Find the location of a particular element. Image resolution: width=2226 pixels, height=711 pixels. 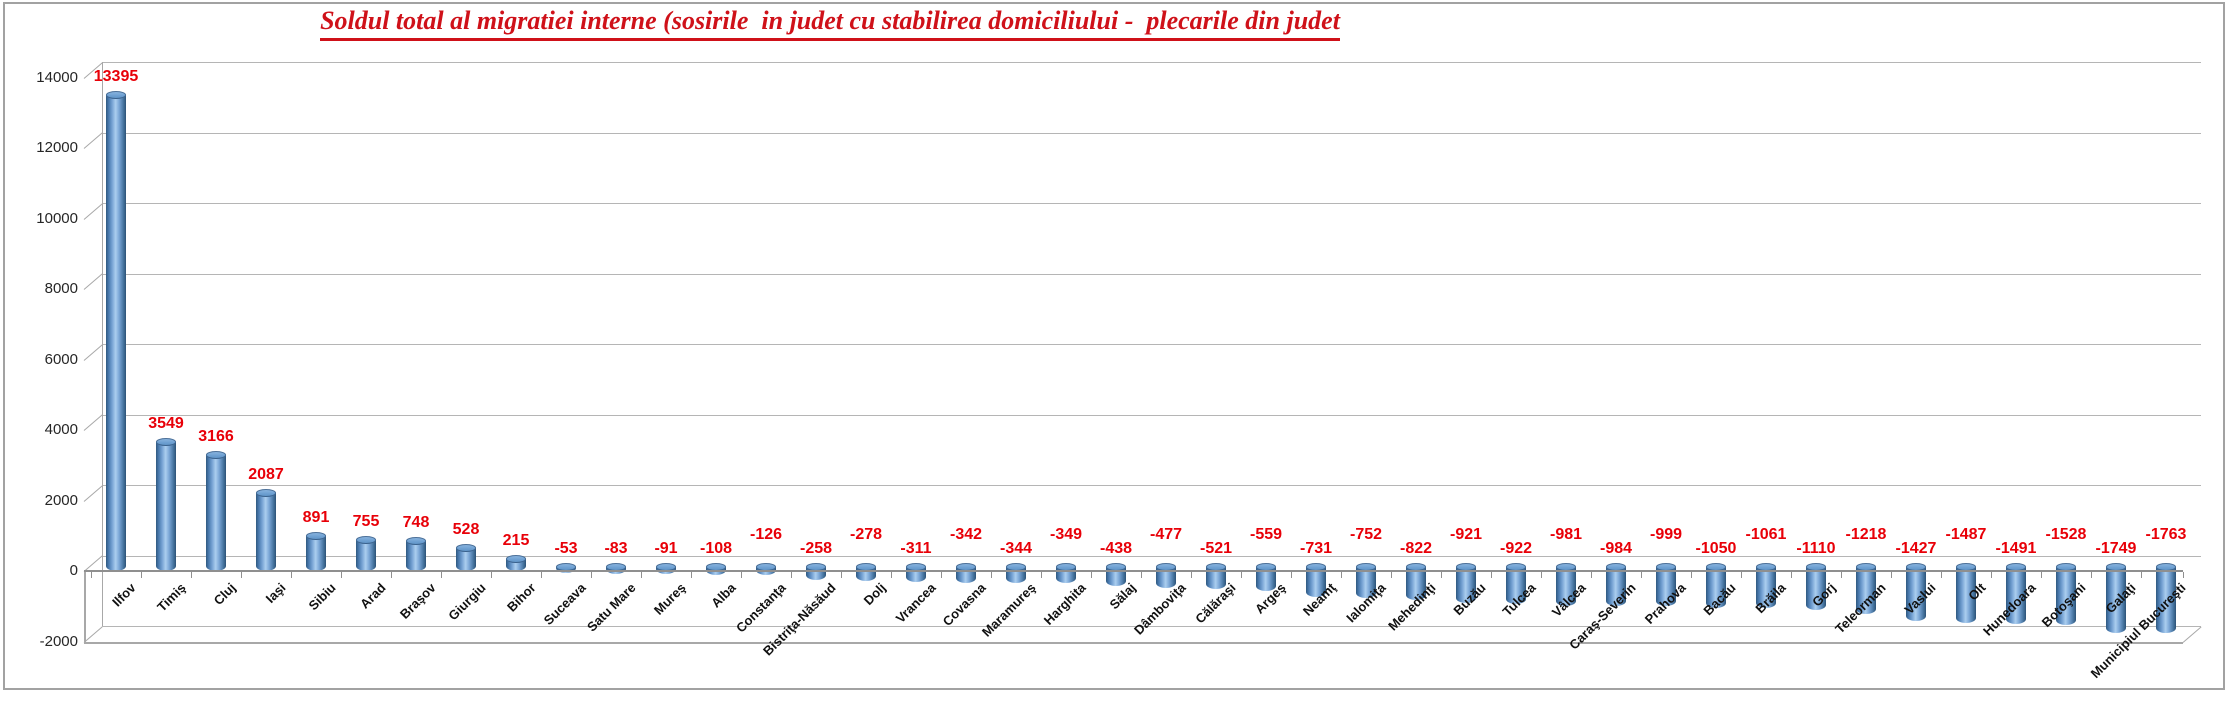

y-tick-label: 12000 is located at coordinates (57, 147).